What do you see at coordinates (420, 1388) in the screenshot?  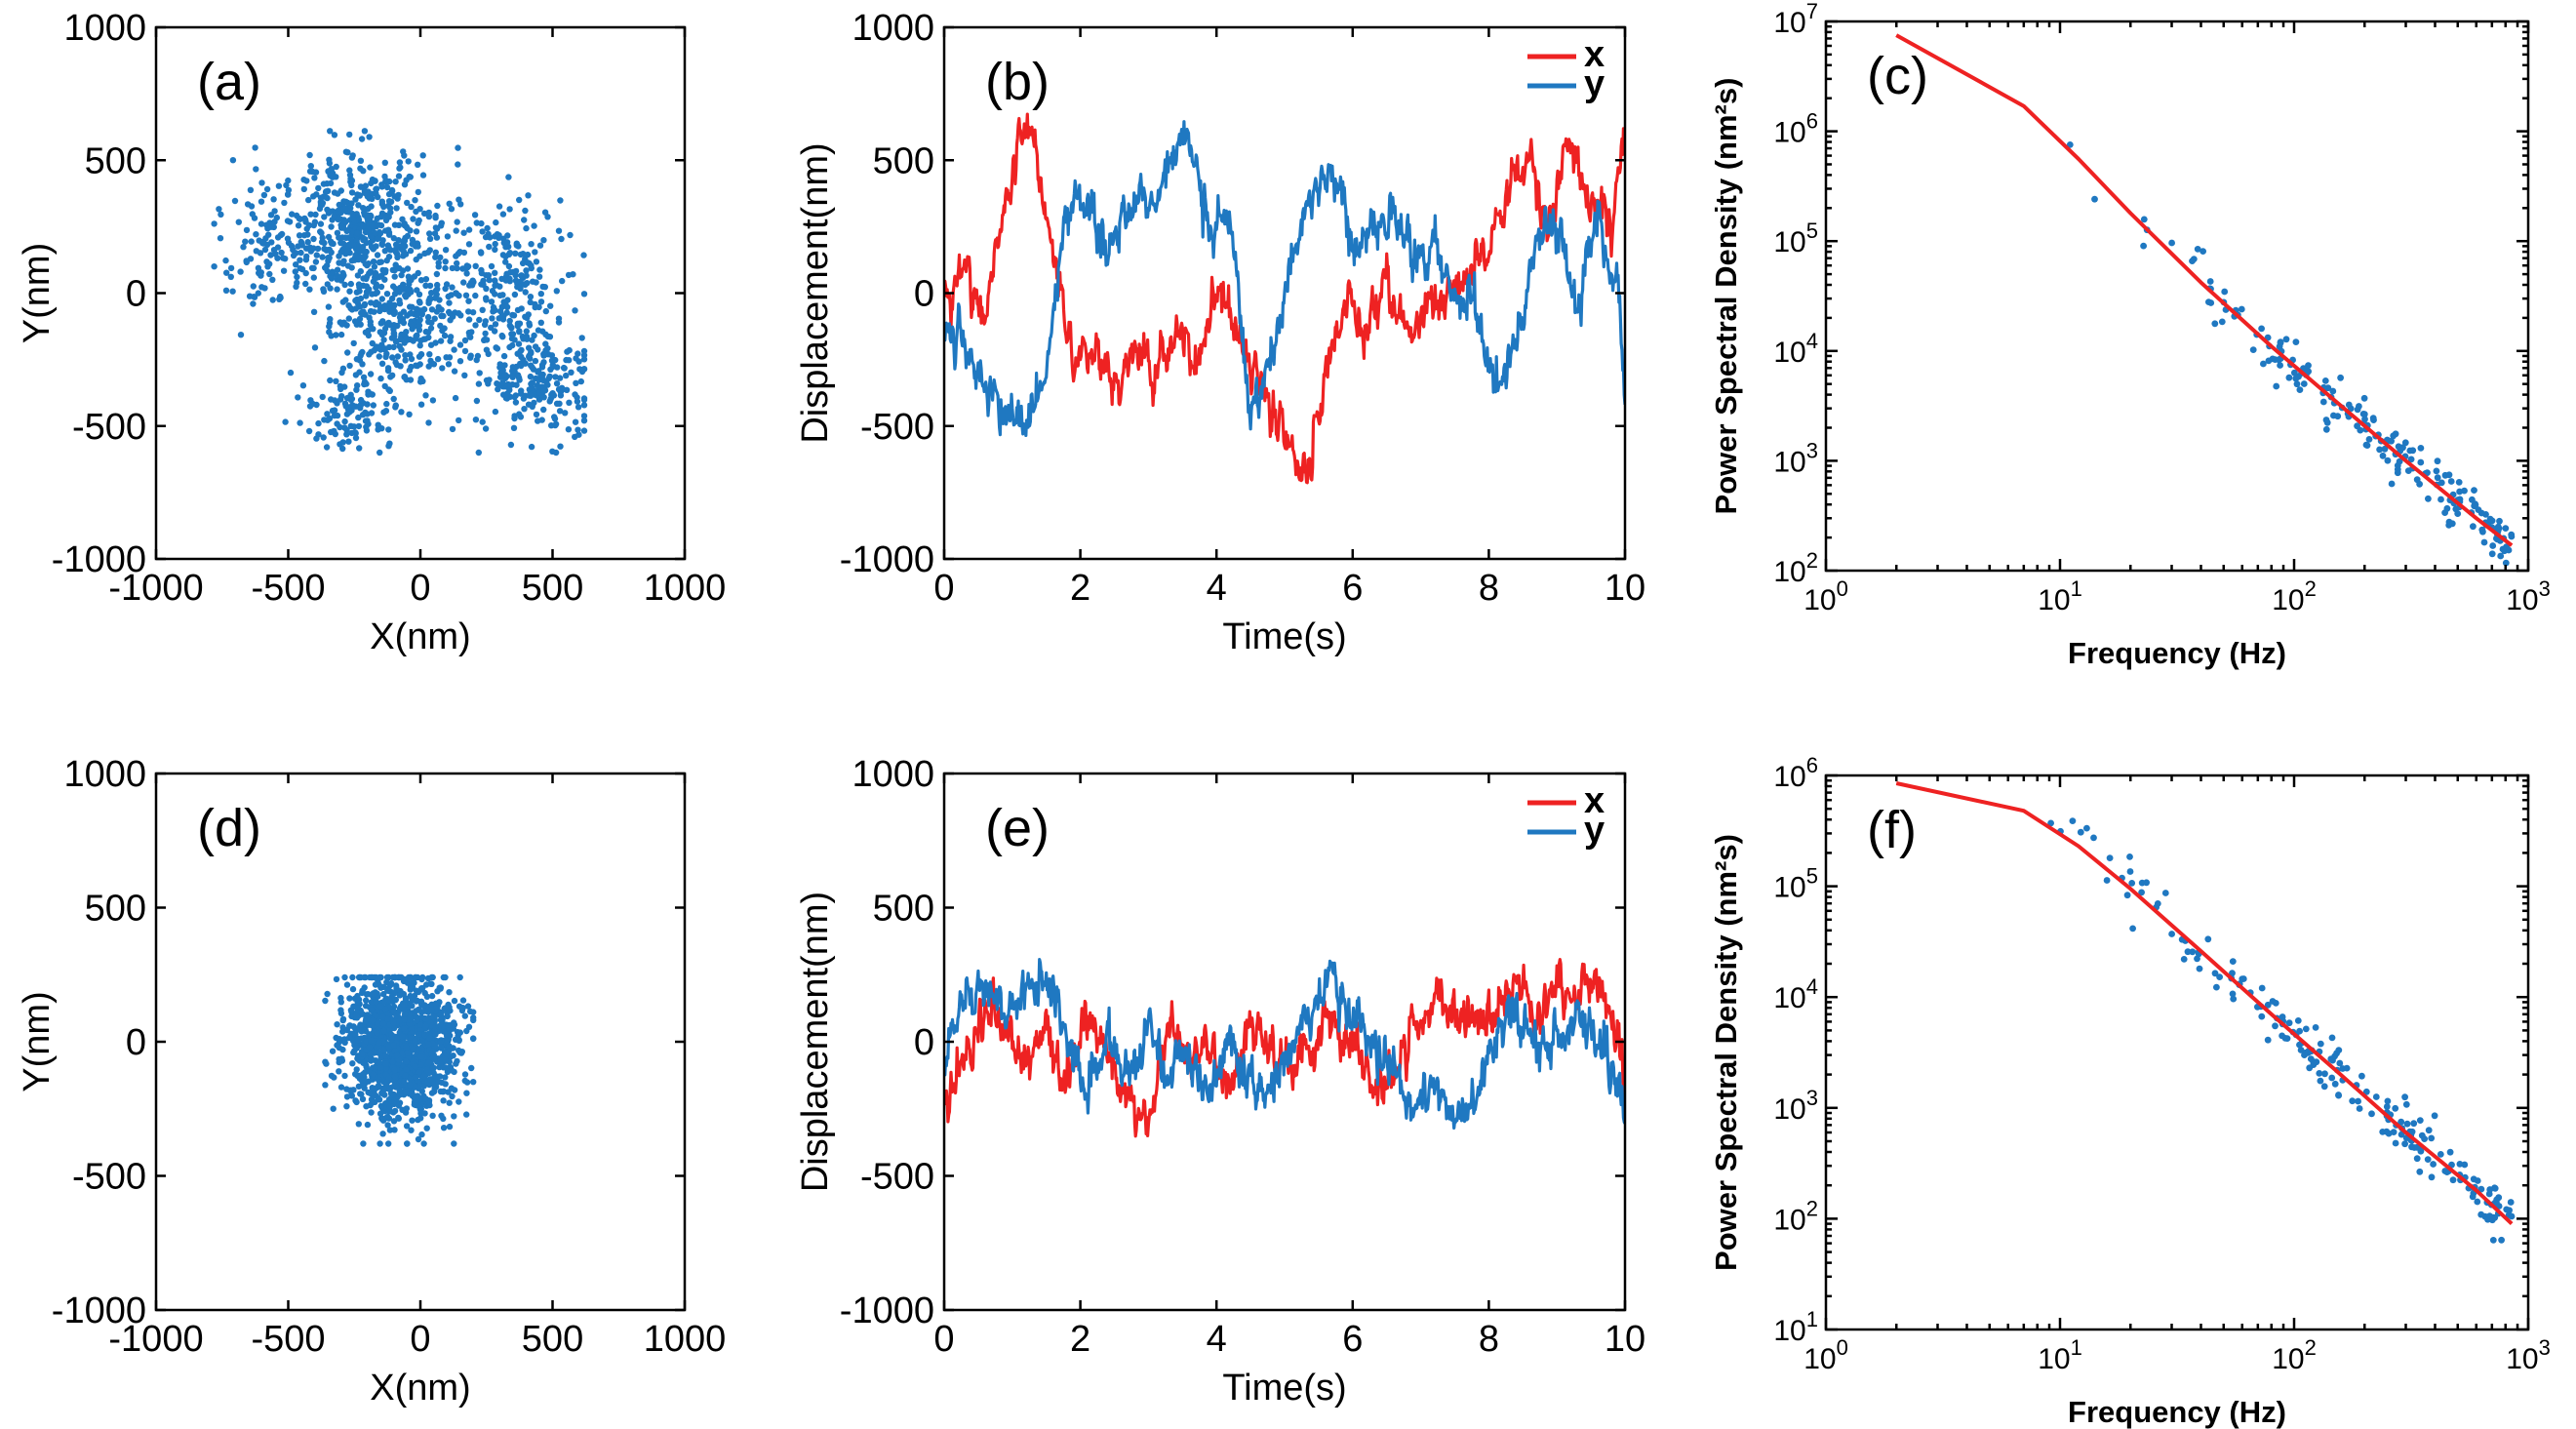 I see `x-axis-label: X(nm)` at bounding box center [420, 1388].